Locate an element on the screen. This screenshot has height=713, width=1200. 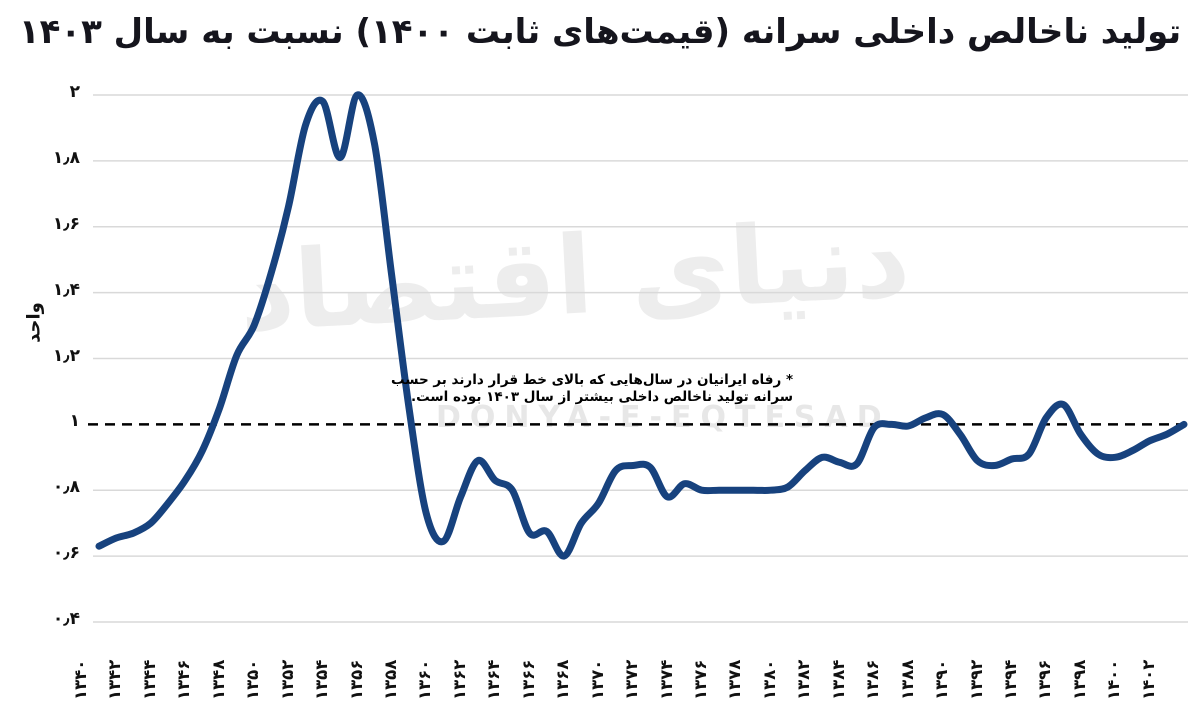
x-tick-label: ۱۳۹۶ is located at coordinates (1045, 679).